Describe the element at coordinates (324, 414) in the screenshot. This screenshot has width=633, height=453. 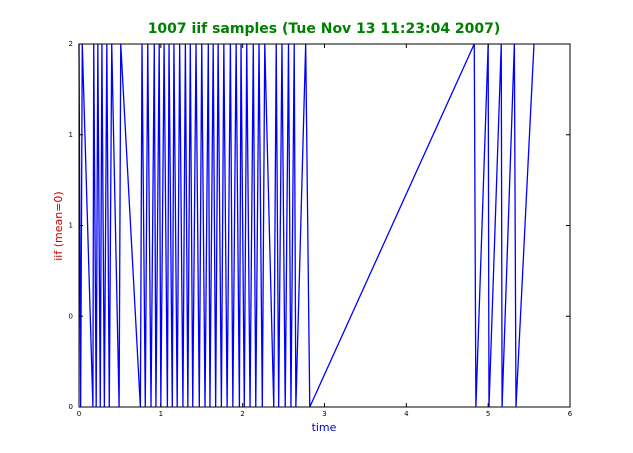
I see `x-tick-label: 3` at that location.